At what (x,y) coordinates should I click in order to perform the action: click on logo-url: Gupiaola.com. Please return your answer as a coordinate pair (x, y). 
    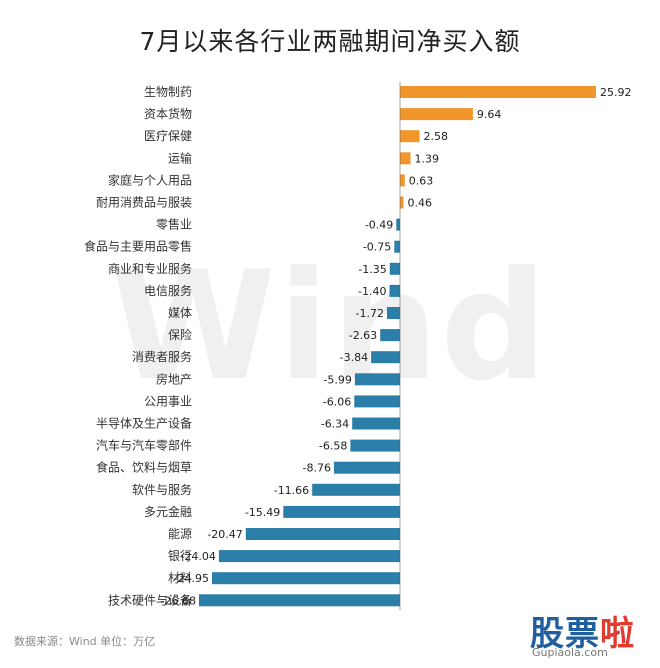
    Looking at the image, I should click on (570, 652).